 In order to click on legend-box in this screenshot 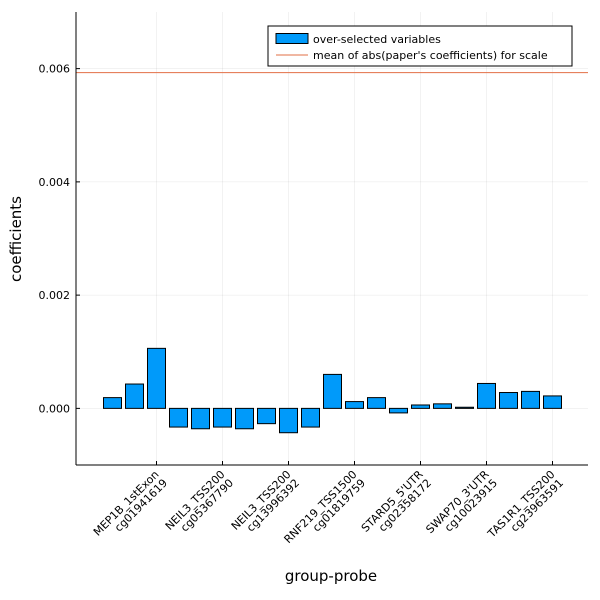, I will do `click(420, 46)`.